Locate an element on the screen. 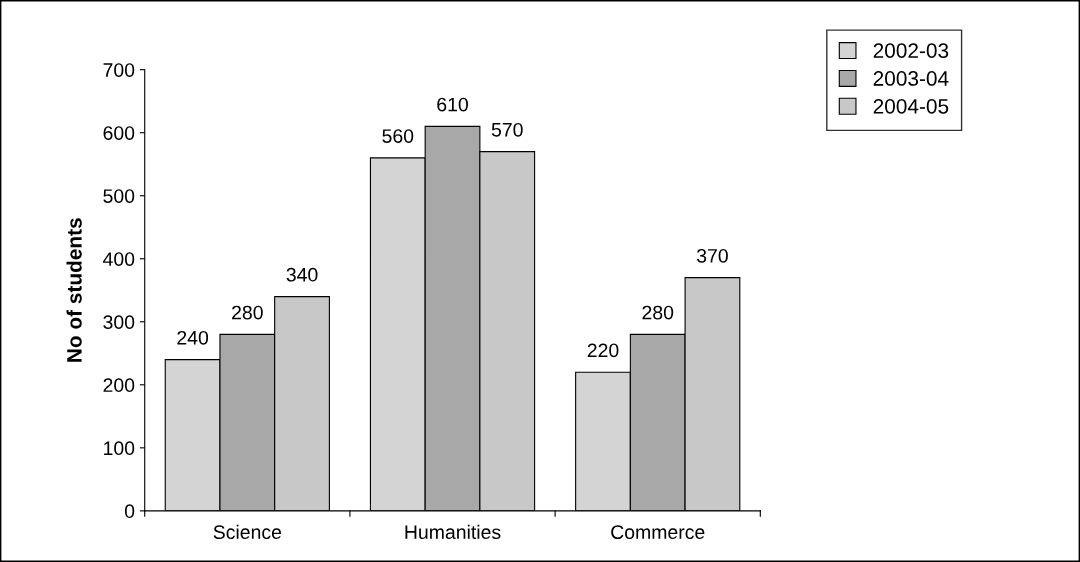 The height and width of the screenshot is (562, 1080). legend-label: 2004-05 is located at coordinates (911, 106).